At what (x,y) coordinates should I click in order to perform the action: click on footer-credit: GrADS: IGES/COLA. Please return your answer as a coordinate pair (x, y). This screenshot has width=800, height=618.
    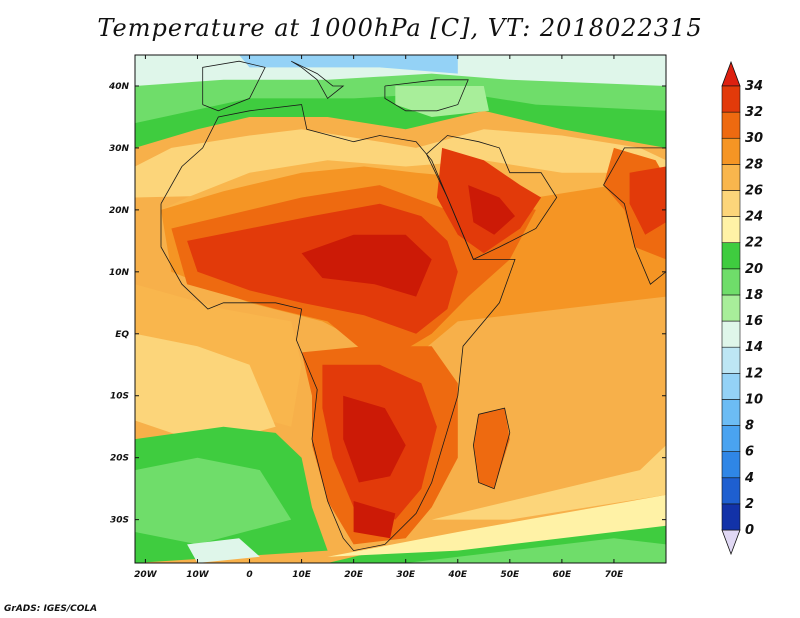
    Looking at the image, I should click on (51, 609).